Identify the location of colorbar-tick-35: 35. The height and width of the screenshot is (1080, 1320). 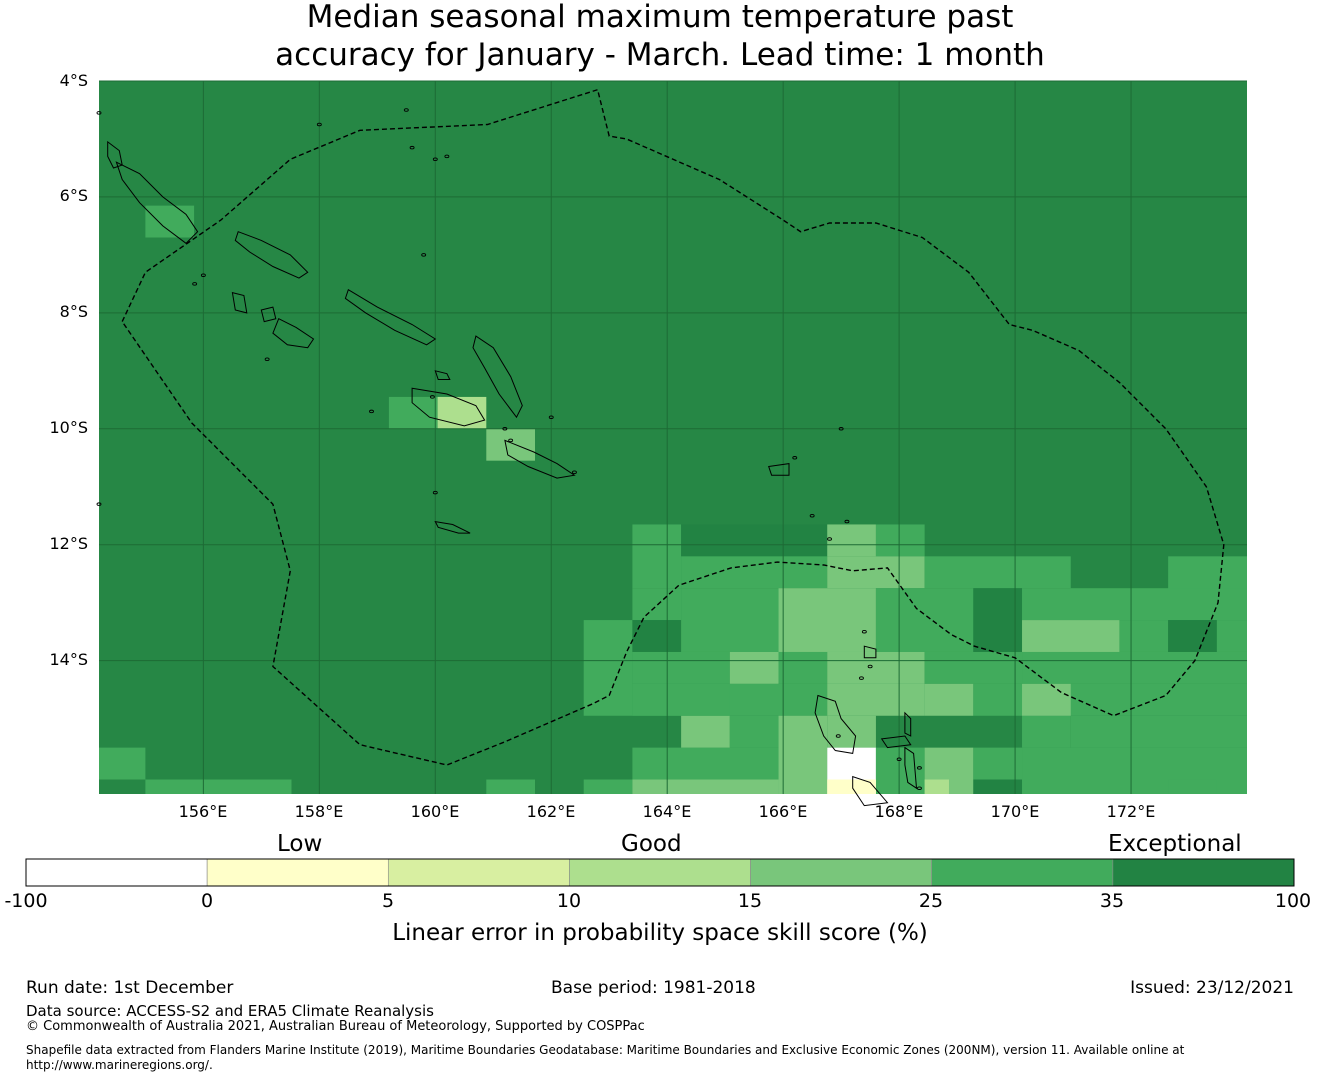
(1112, 901).